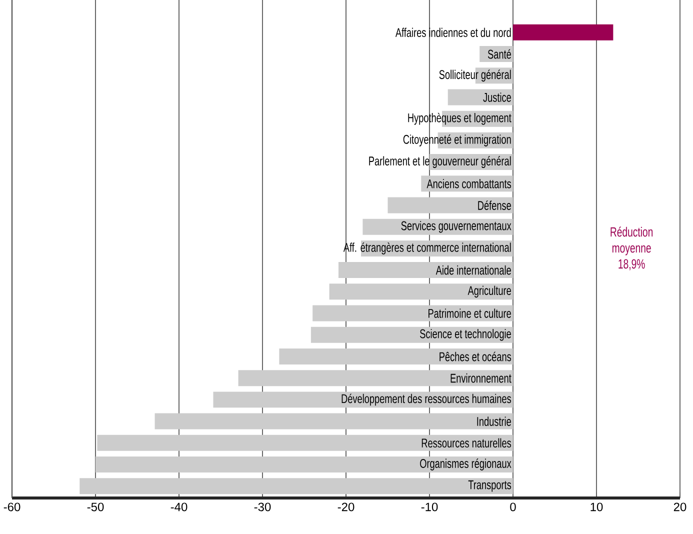 The height and width of the screenshot is (534, 693). Describe the element at coordinates (680, 507) in the screenshot. I see `x-tick-label: 20` at that location.